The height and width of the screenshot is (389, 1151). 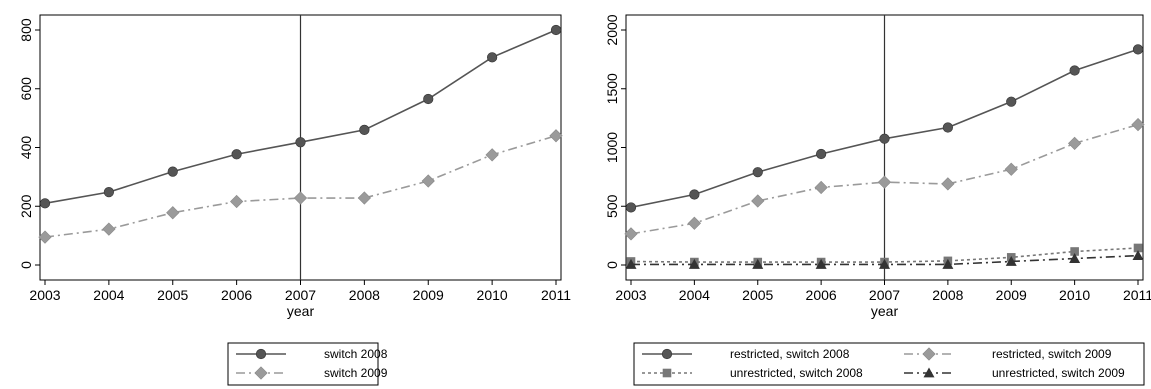 I want to click on legend-label: restricted, switch 2008, so click(x=790, y=354).